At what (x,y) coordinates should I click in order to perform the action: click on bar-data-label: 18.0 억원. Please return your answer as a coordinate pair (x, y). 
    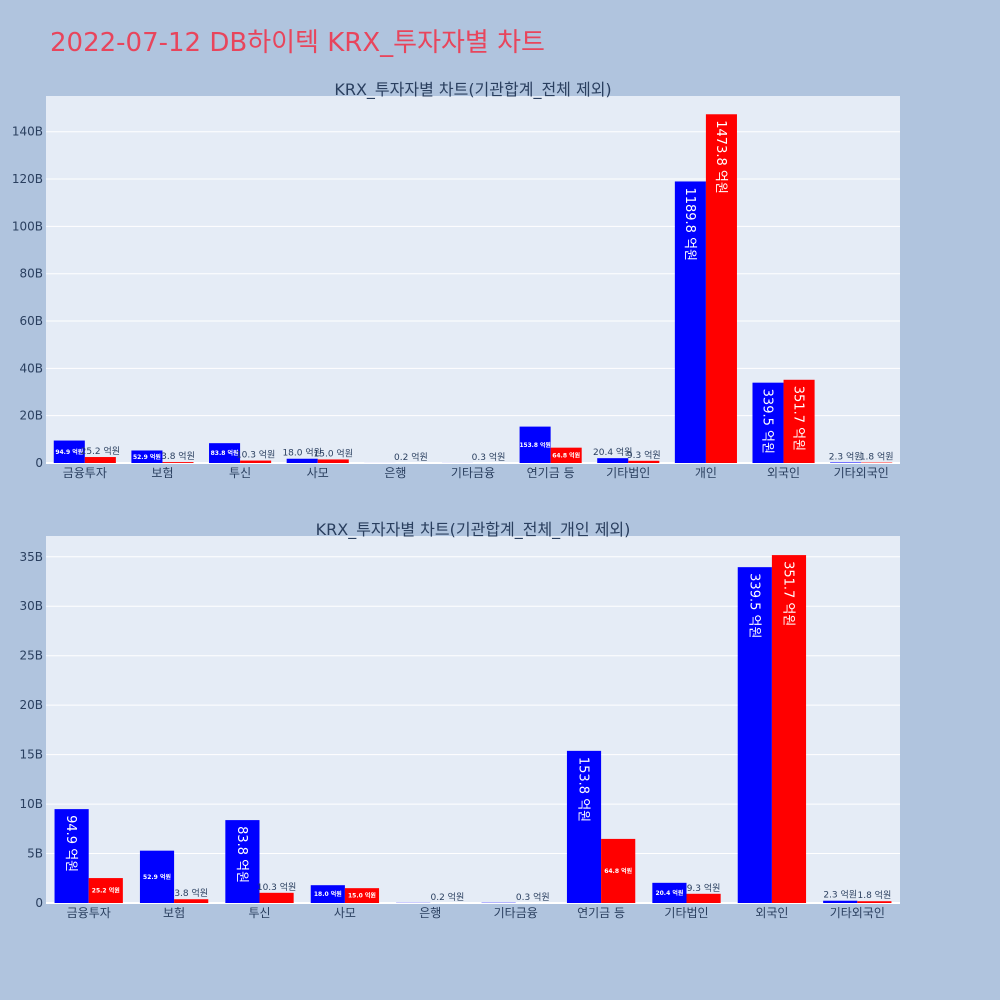
    Looking at the image, I should click on (328, 894).